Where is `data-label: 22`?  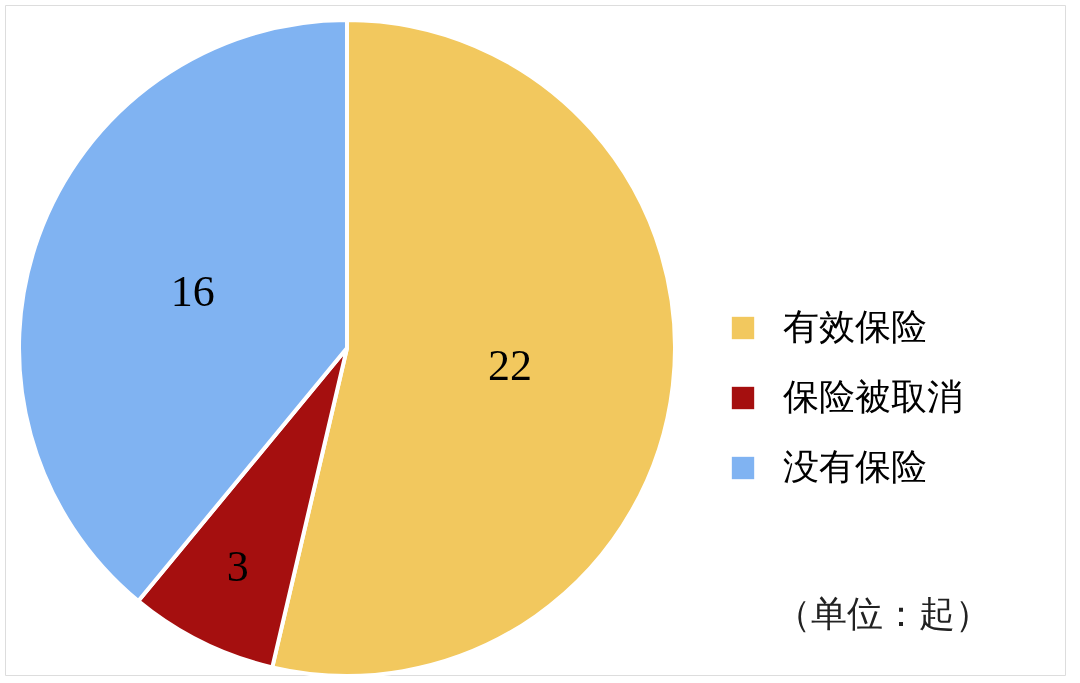 data-label: 22 is located at coordinates (509, 365).